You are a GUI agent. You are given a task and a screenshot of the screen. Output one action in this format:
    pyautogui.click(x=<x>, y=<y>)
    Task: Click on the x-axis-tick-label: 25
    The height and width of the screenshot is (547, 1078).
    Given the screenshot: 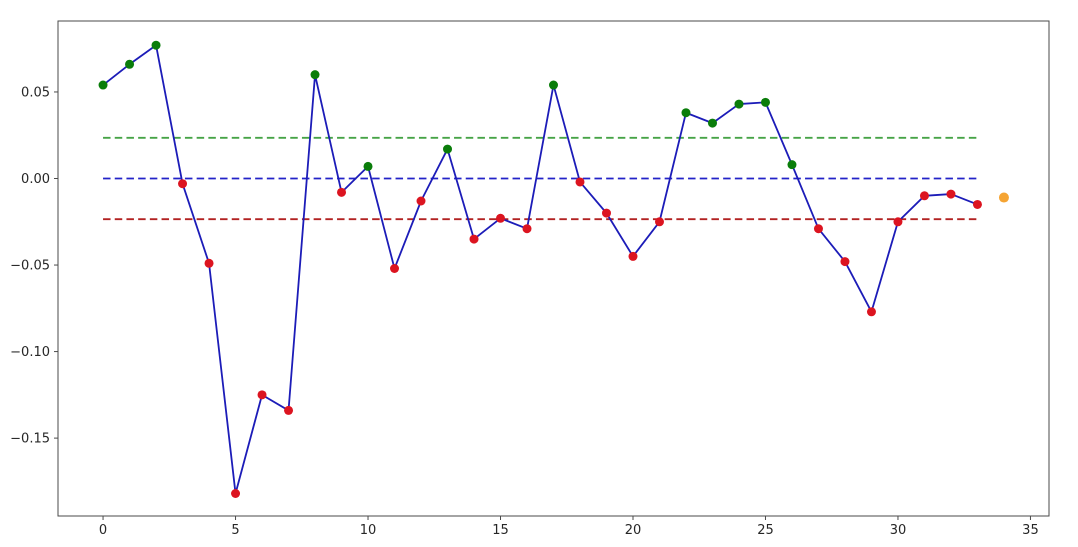 What is the action you would take?
    pyautogui.click(x=765, y=530)
    